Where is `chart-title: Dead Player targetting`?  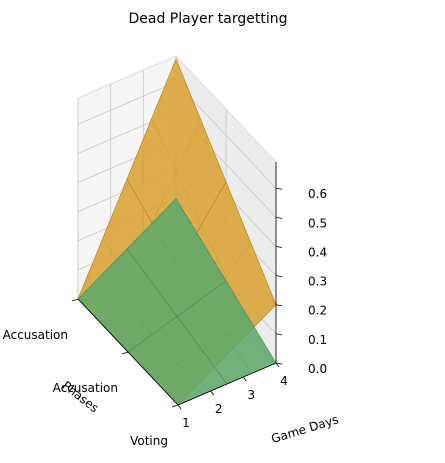 chart-title: Dead Player targetting is located at coordinates (207, 19).